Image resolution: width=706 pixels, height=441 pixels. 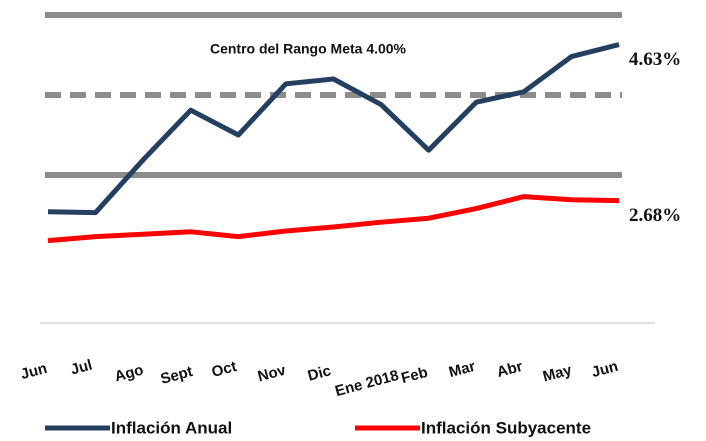 I want to click on legend-label: Inflación Subyacente, so click(x=506, y=427).